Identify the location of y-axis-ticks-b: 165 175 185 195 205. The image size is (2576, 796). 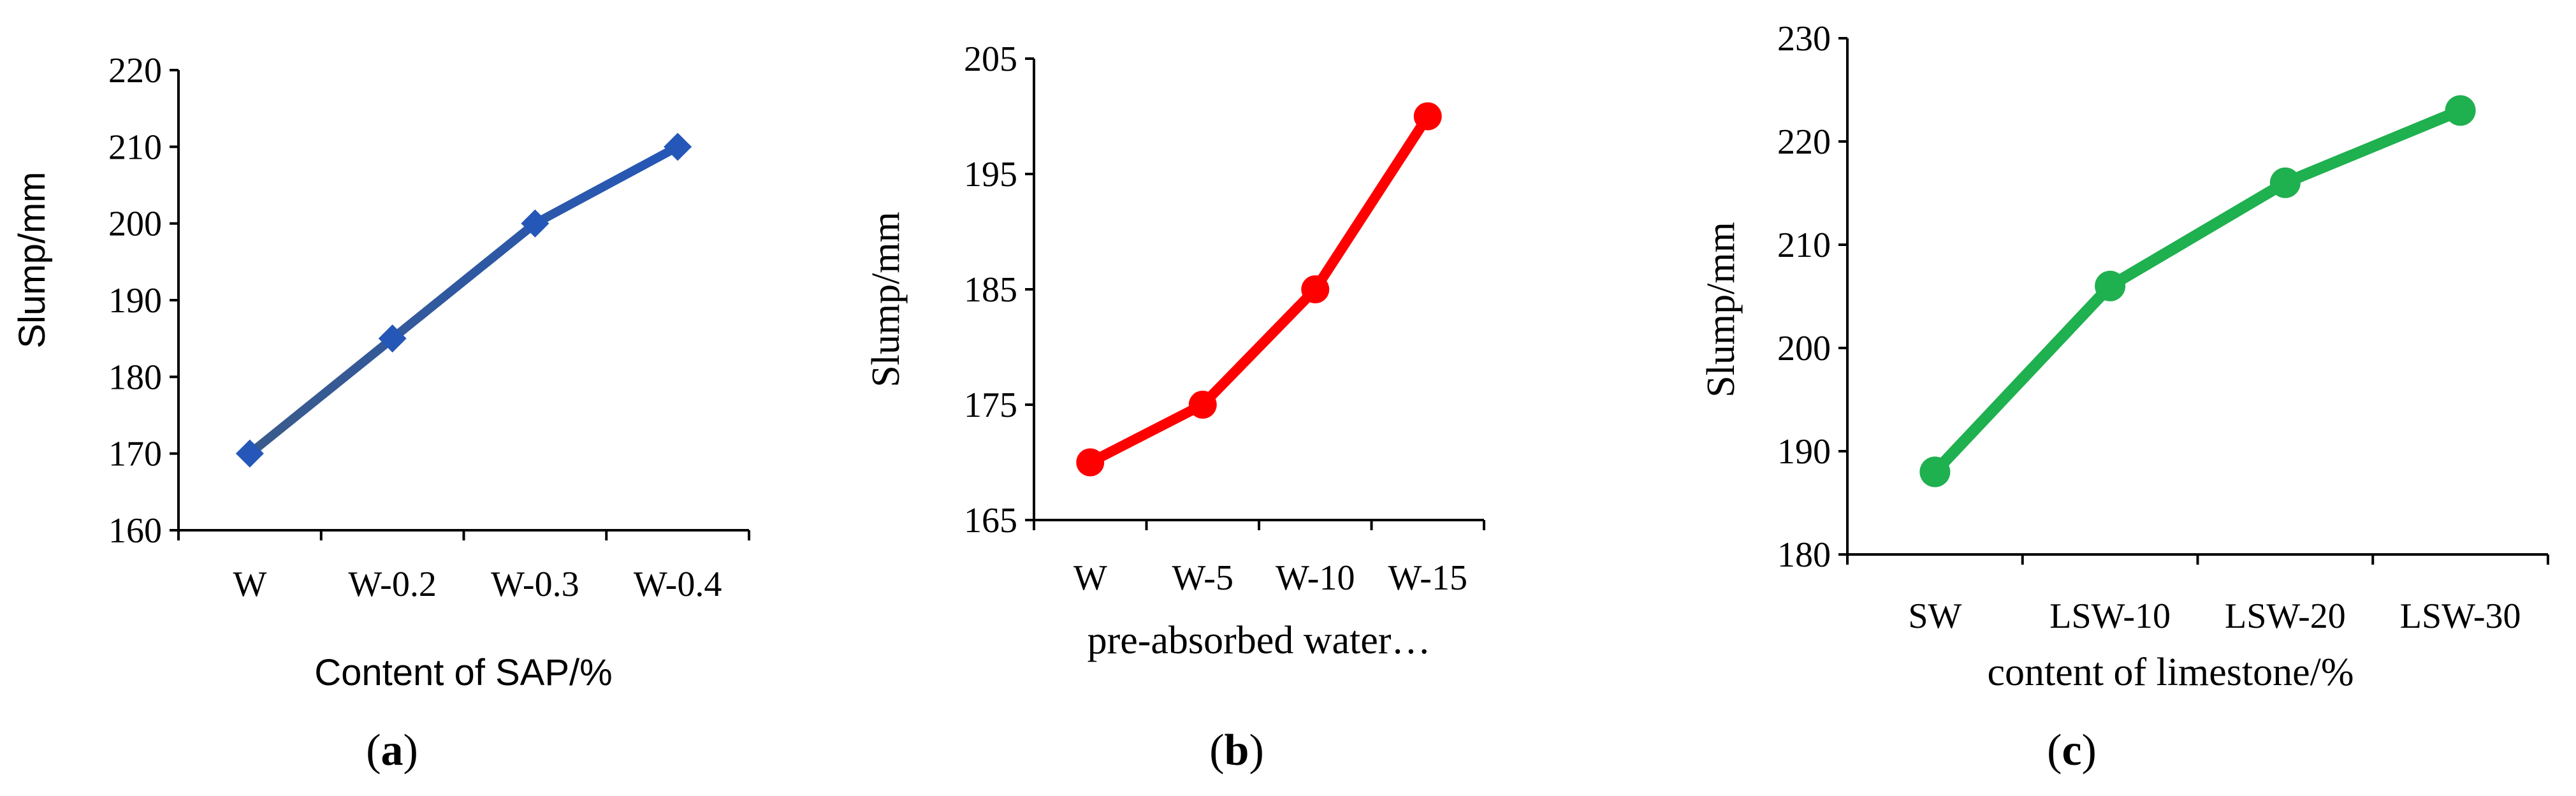
(999, 290).